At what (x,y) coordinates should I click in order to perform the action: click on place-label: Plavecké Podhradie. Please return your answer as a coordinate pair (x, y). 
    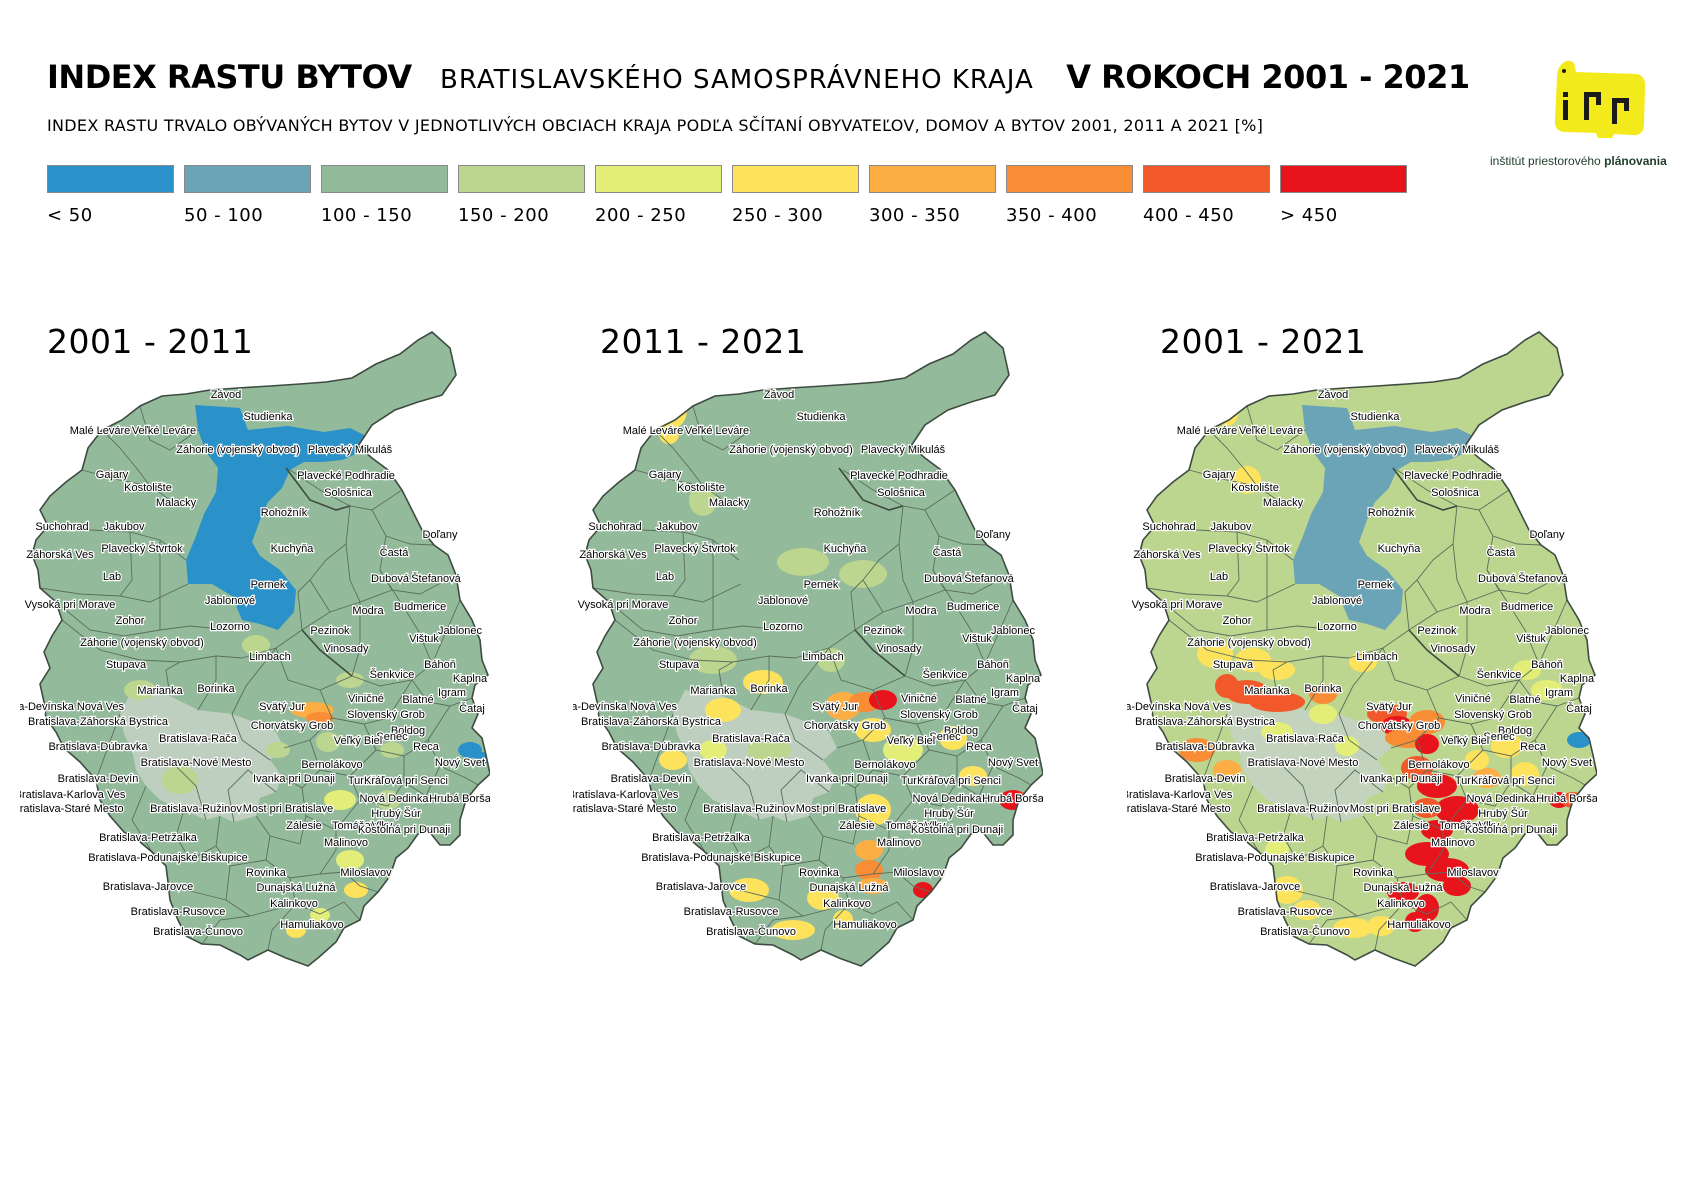
    Looking at the image, I should click on (346, 476).